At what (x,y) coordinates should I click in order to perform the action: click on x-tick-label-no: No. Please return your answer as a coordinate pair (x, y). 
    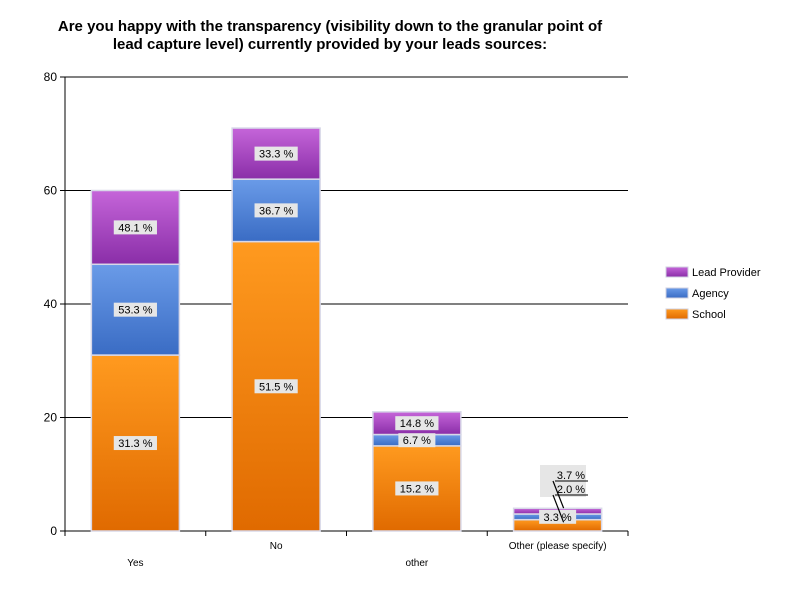
    Looking at the image, I should click on (276, 546).